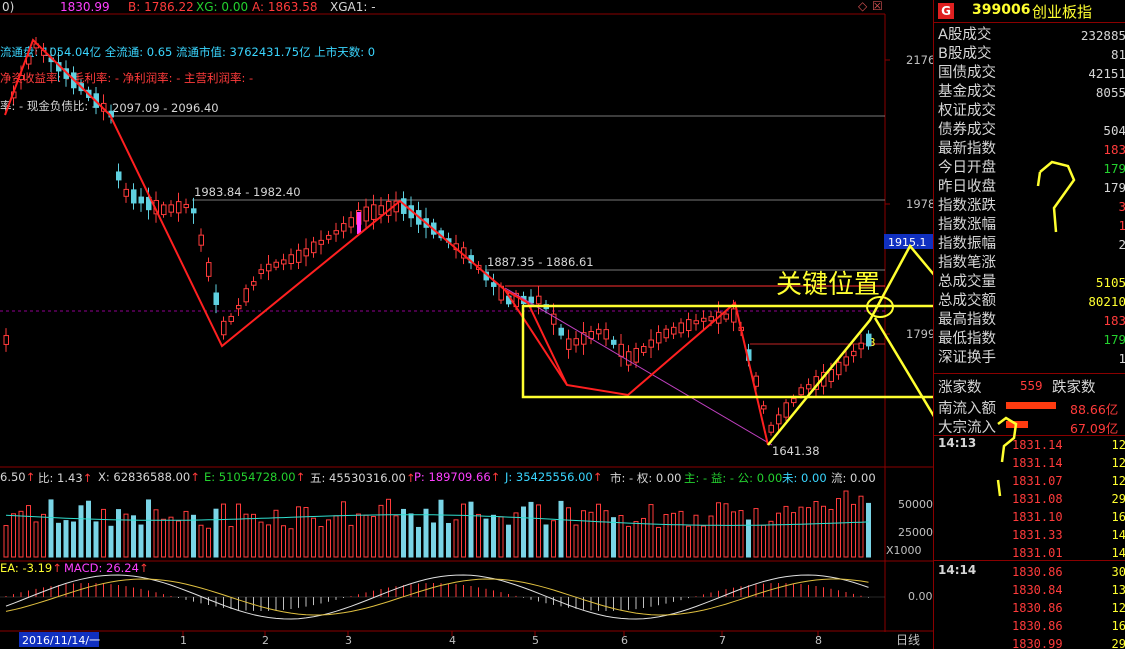 This screenshot has width=1125, height=649. What do you see at coordinates (967, 428) in the screenshot?
I see `block-inflow-label: 大宗流入` at bounding box center [967, 428].